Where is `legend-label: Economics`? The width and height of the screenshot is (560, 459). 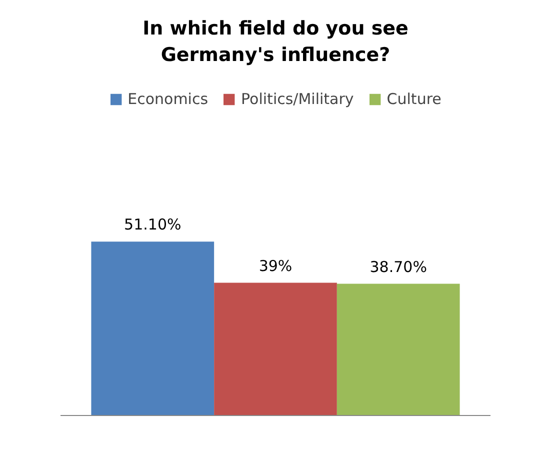
legend-label: Economics is located at coordinates (168, 99).